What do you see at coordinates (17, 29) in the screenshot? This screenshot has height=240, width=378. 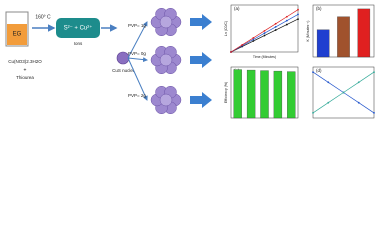 I see `beaker` at bounding box center [17, 29].